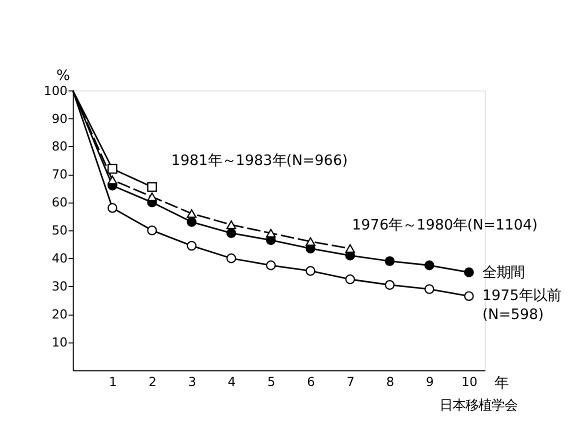 The width and height of the screenshot is (572, 448). Describe the element at coordinates (60, 258) in the screenshot. I see `y-tick-label: 40` at that location.